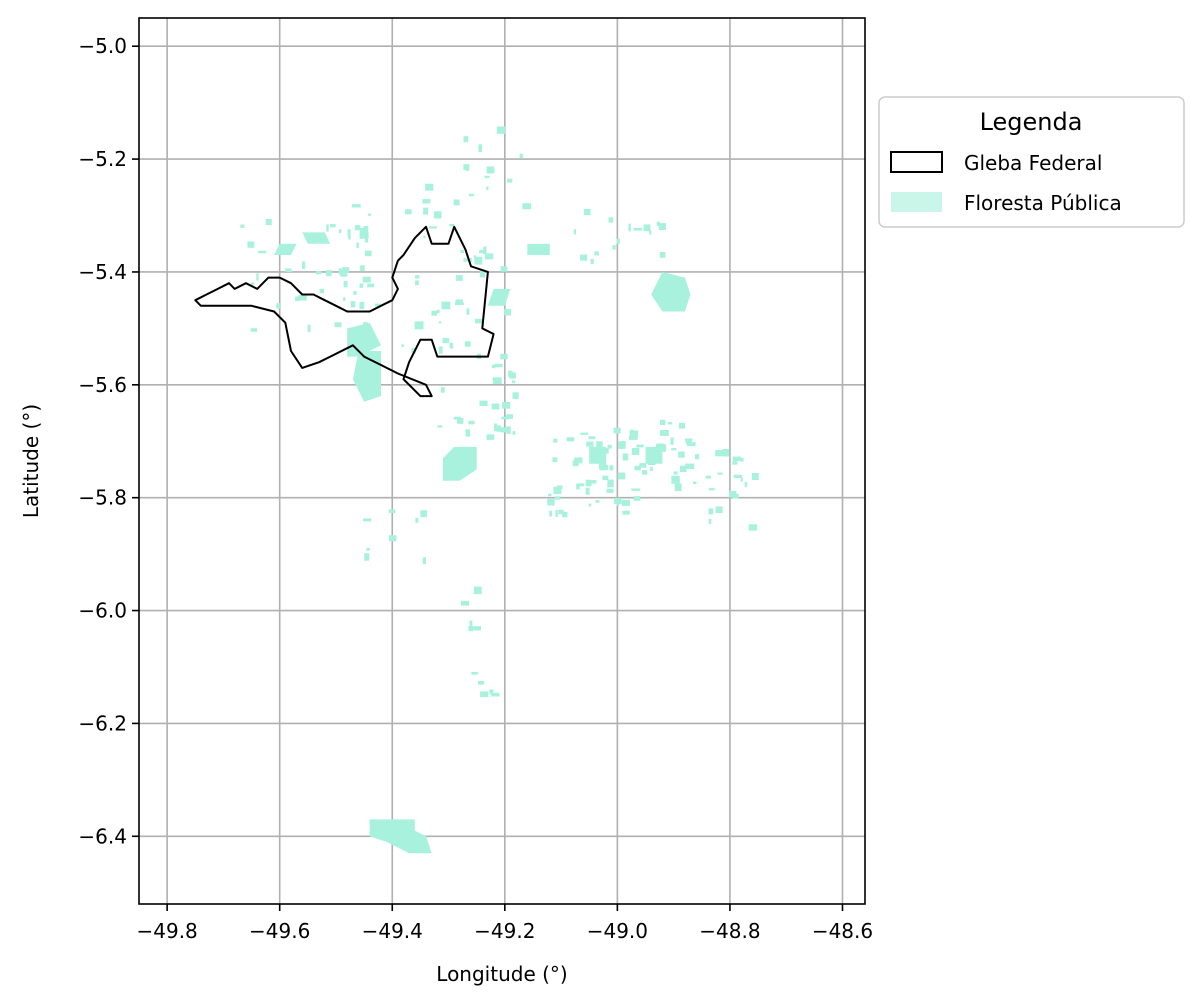 This screenshot has height=1006, width=1203. What do you see at coordinates (166, 931) in the screenshot?
I see `x-tick-label: −49.8` at bounding box center [166, 931].